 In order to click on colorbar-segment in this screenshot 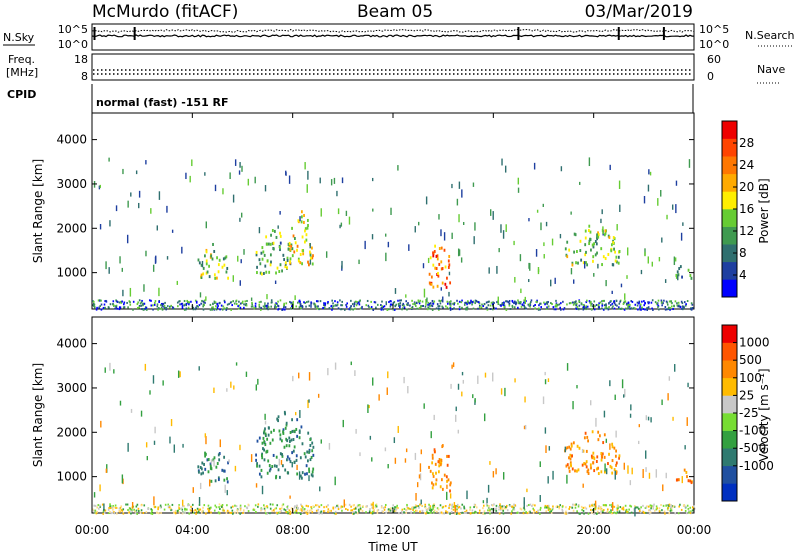, I will do `click(729, 457)`.